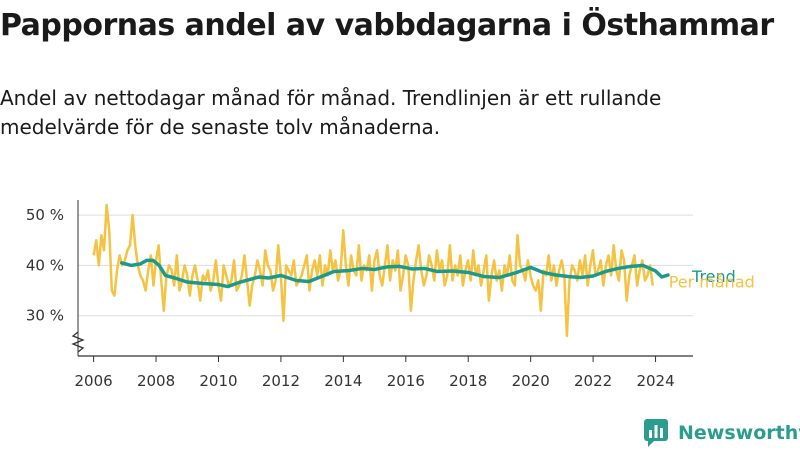  I want to click on y-tick-label: 40 %, so click(45, 265).